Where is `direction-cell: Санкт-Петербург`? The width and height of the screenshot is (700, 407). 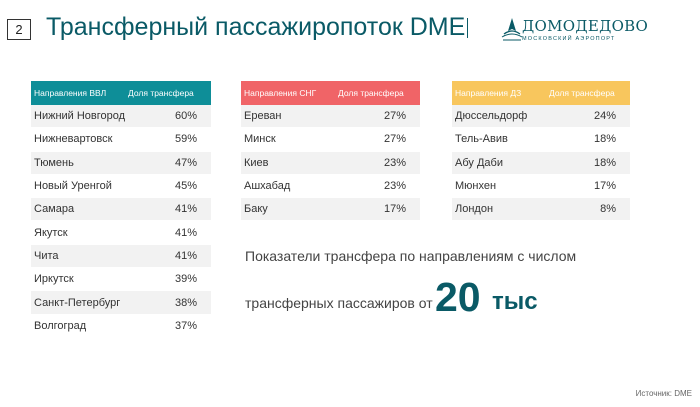 direction-cell: Санкт-Петербург is located at coordinates (78, 302).